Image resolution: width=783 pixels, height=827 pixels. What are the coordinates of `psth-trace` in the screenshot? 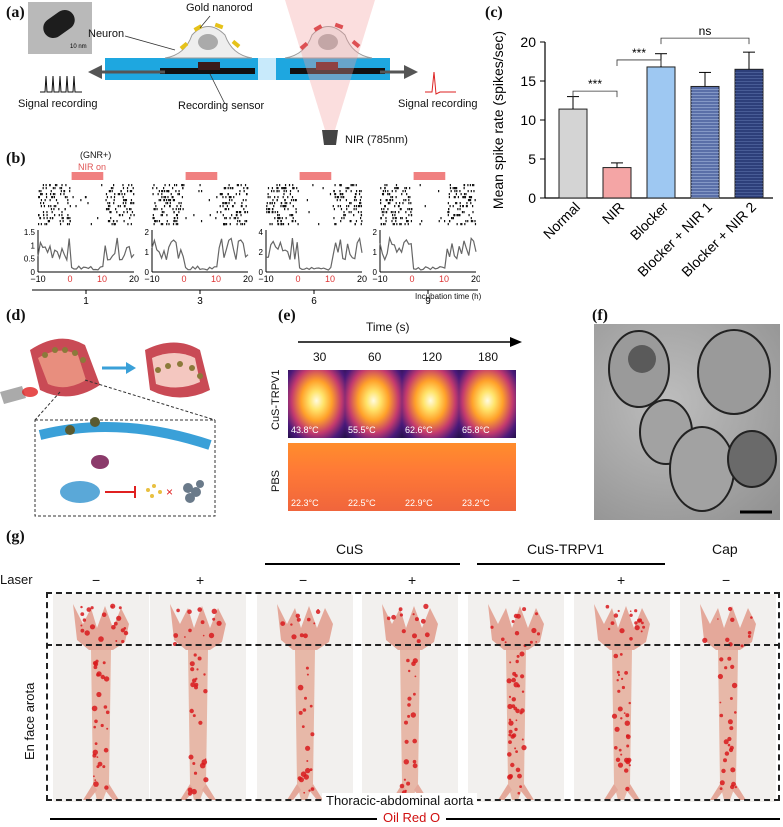 It's located at (428, 253).